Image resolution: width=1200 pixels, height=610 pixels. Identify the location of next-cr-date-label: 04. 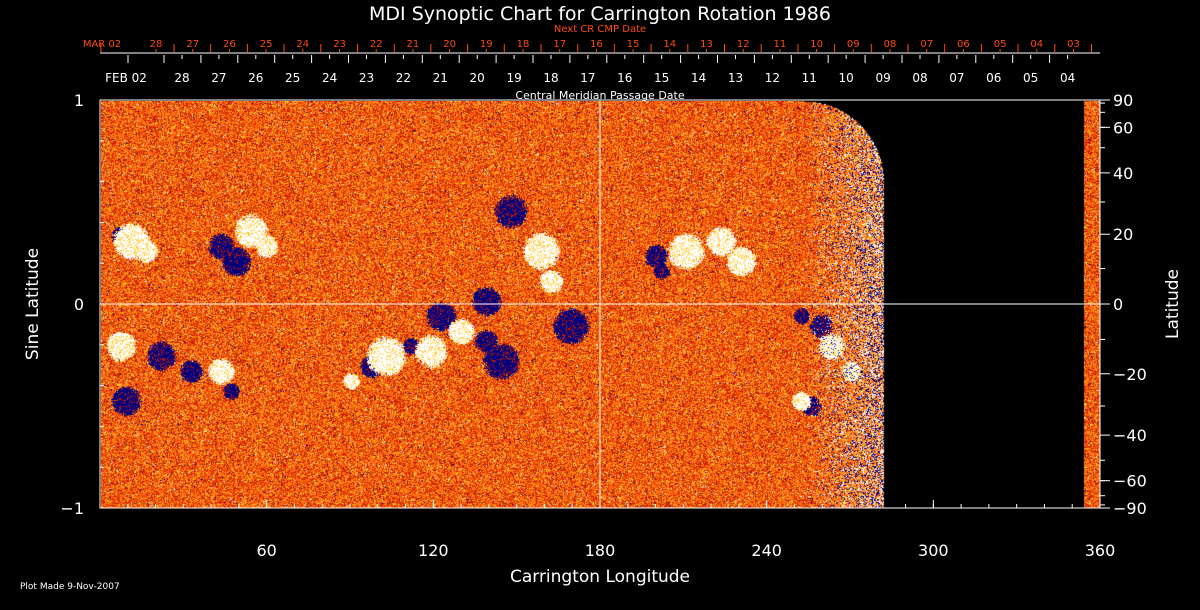
(1036, 44).